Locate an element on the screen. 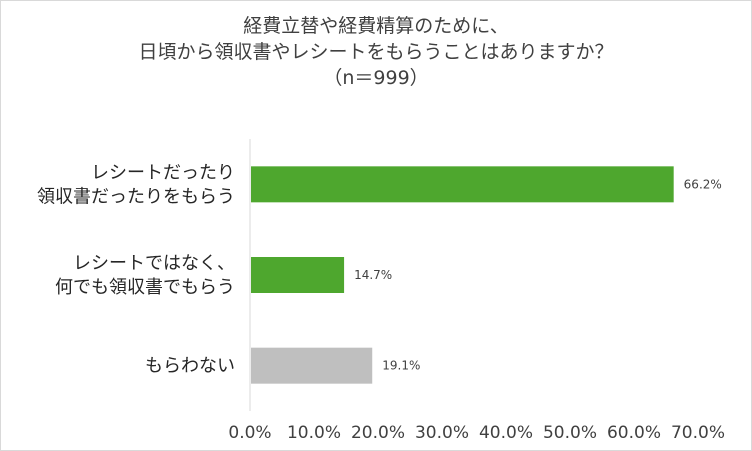 The image size is (752, 451). data-label-2: 14.7% is located at coordinates (373, 275).